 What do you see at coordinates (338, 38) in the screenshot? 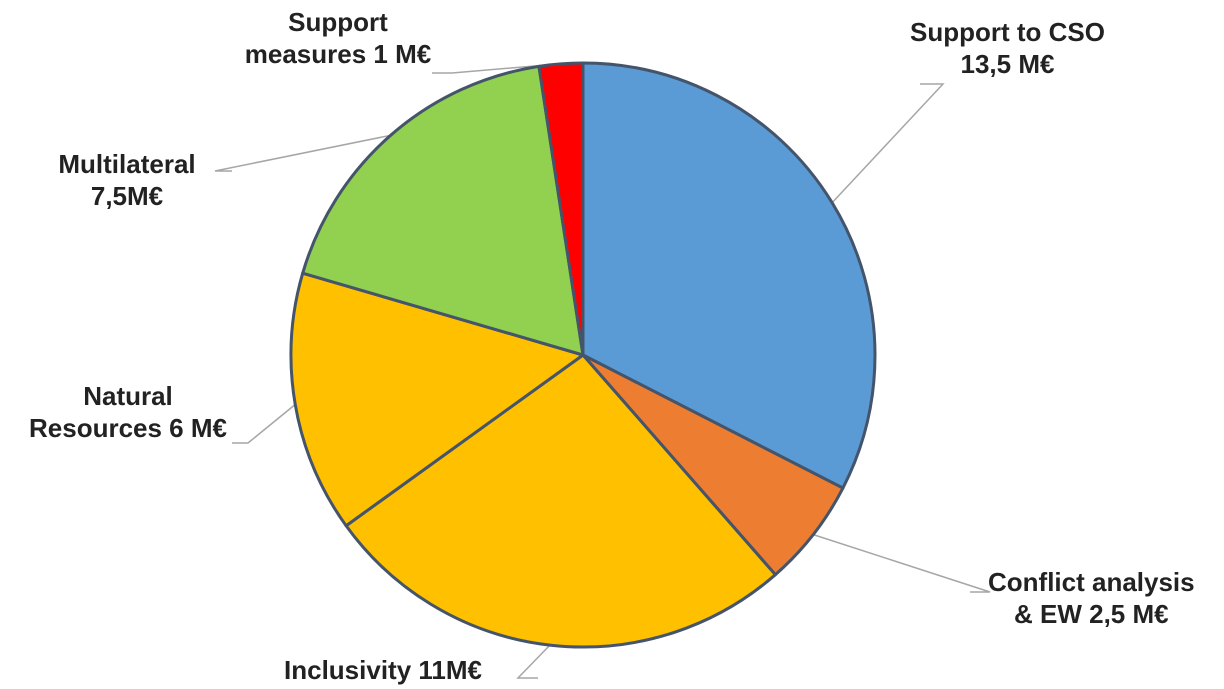
I see `label-support-measures: Support measures 1 M€` at bounding box center [338, 38].